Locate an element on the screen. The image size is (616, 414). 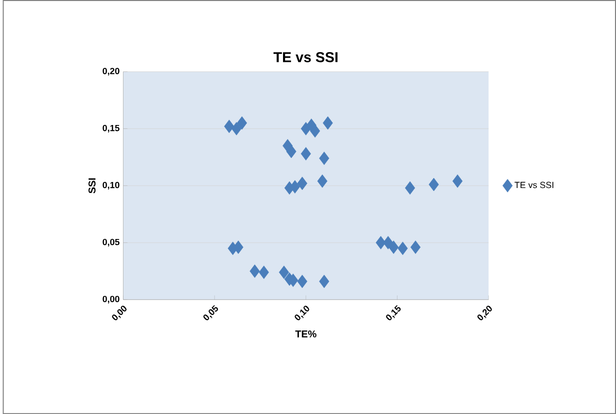
y-tick-label: 0,05 is located at coordinates (111, 242).